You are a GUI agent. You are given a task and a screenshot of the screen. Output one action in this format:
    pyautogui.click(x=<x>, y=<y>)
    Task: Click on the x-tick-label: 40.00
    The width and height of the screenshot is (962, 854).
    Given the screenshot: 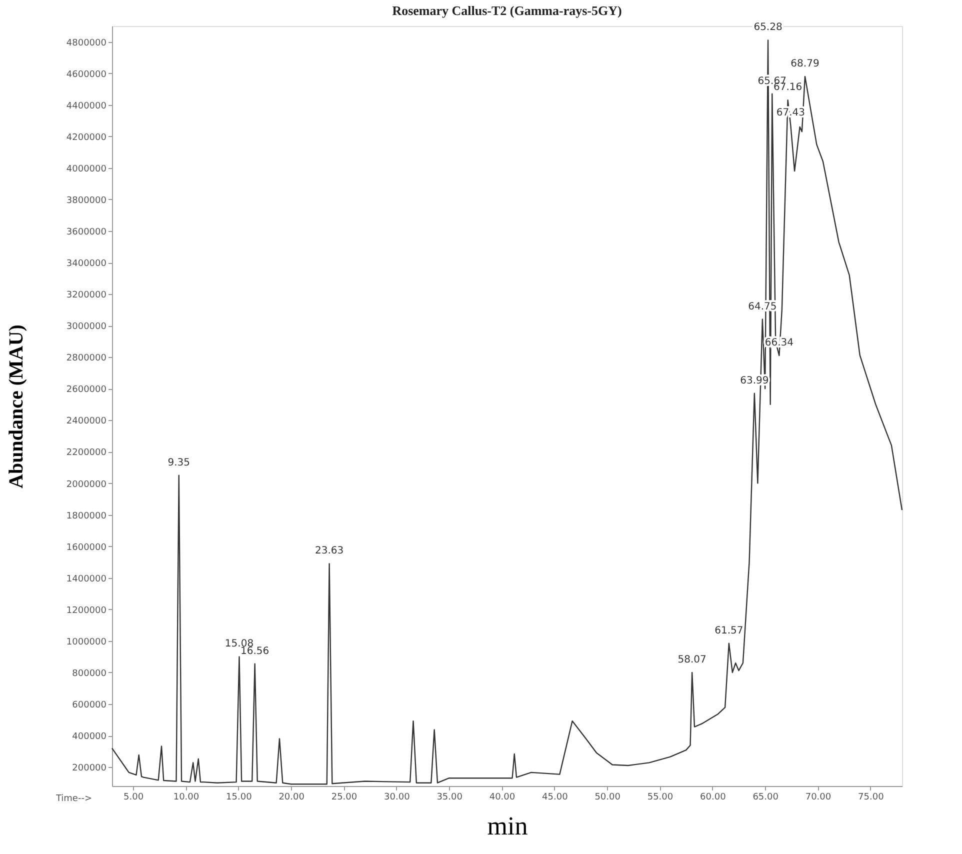 What is the action you would take?
    pyautogui.click(x=502, y=797)
    